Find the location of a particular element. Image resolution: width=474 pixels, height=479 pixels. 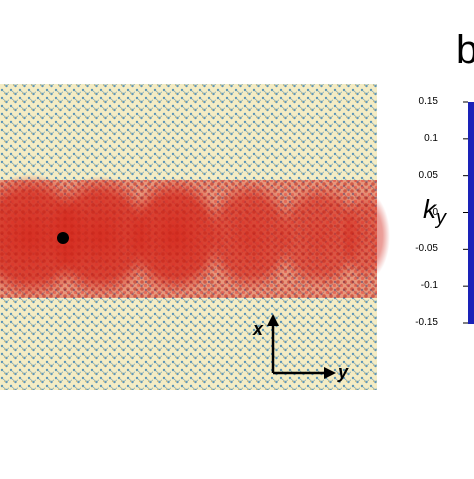

marker-dot is located at coordinates (63, 238).